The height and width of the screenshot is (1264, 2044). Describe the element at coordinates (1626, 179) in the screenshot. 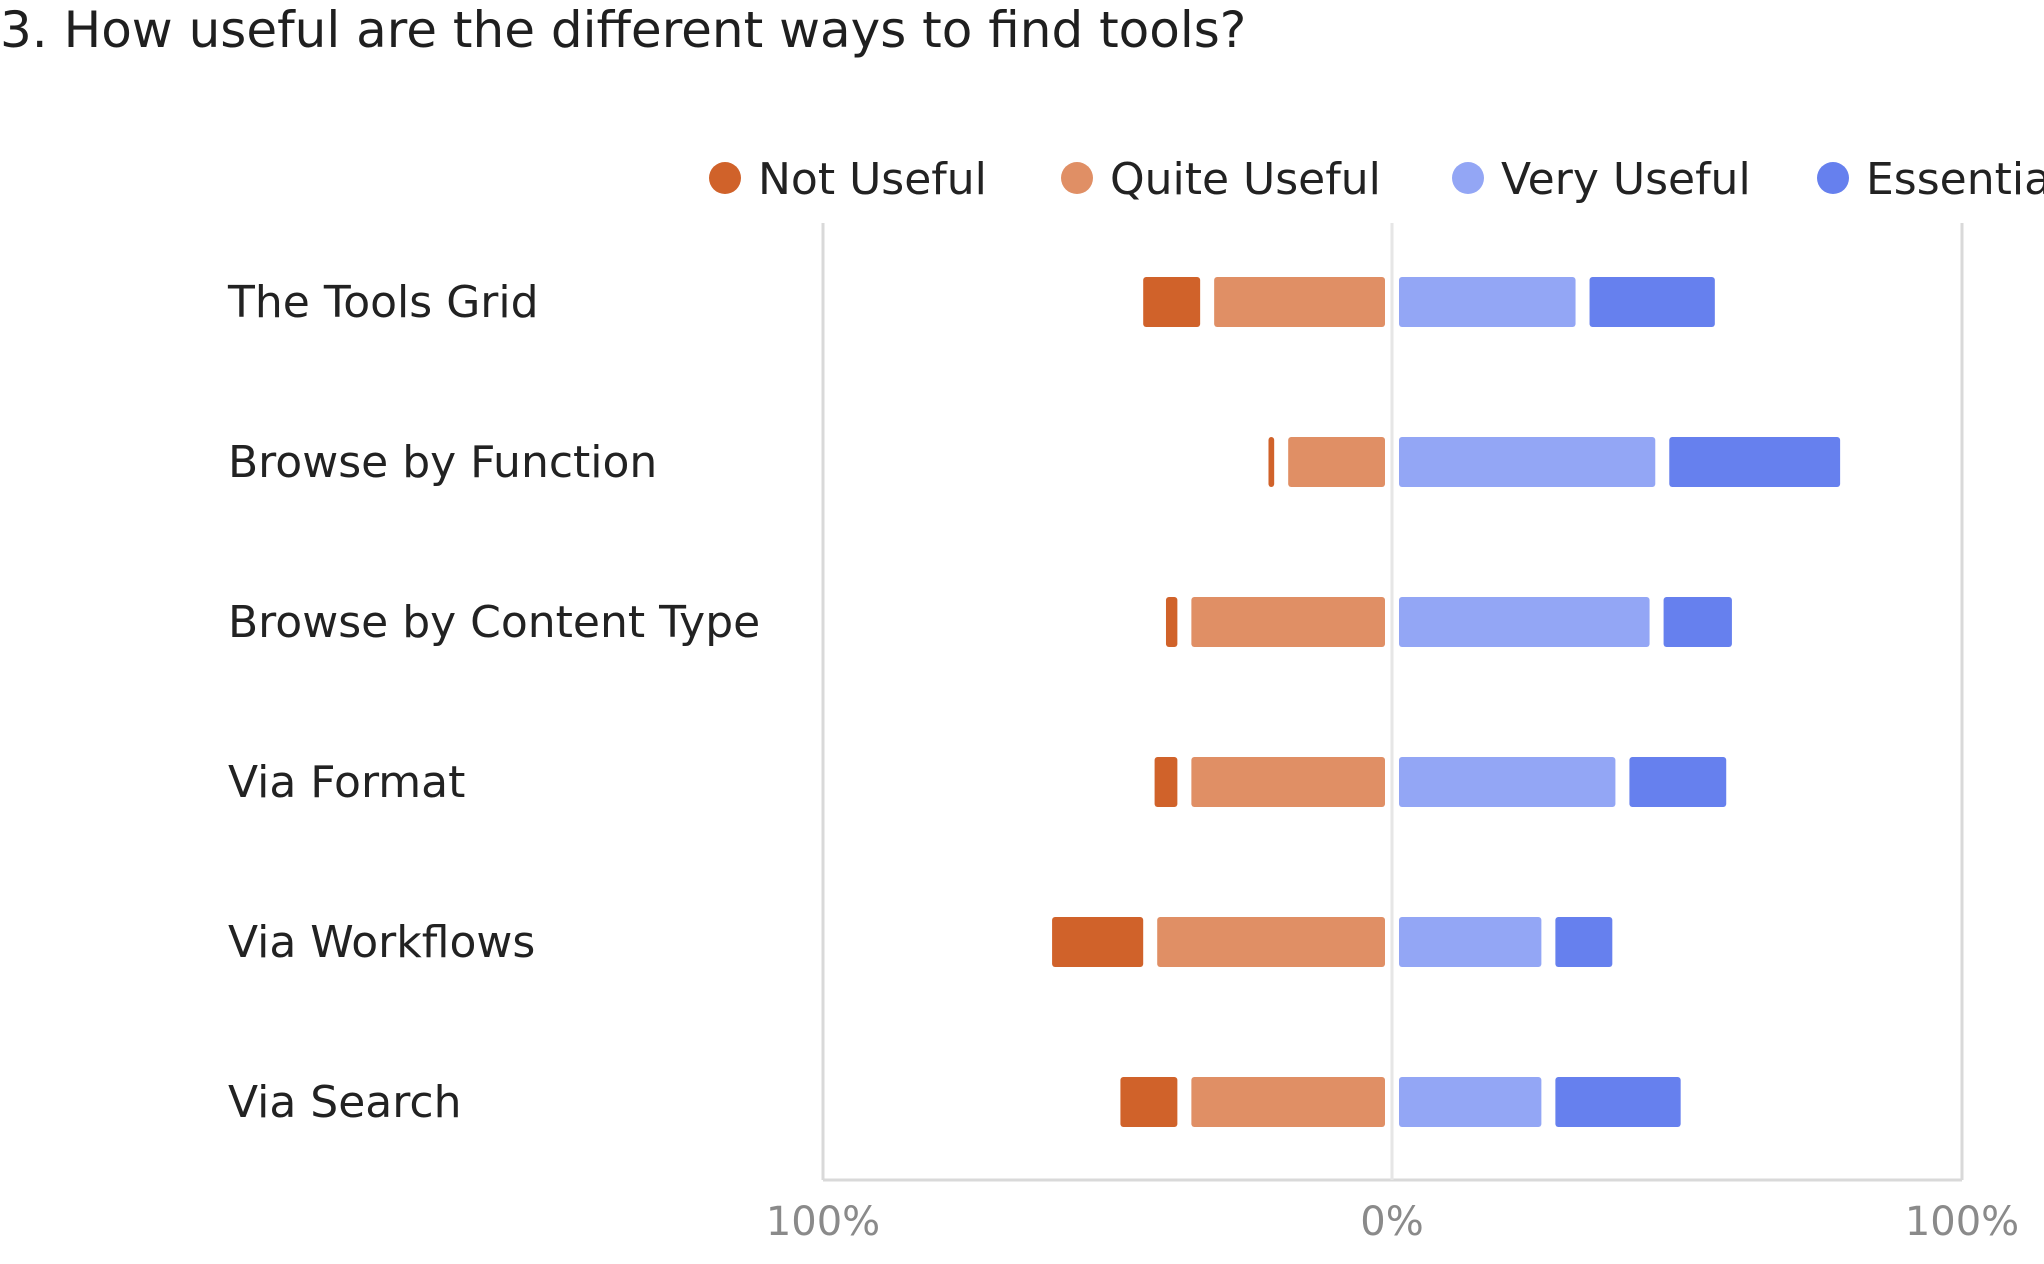

I see `legend-label-very-useful: Very Useful` at that location.